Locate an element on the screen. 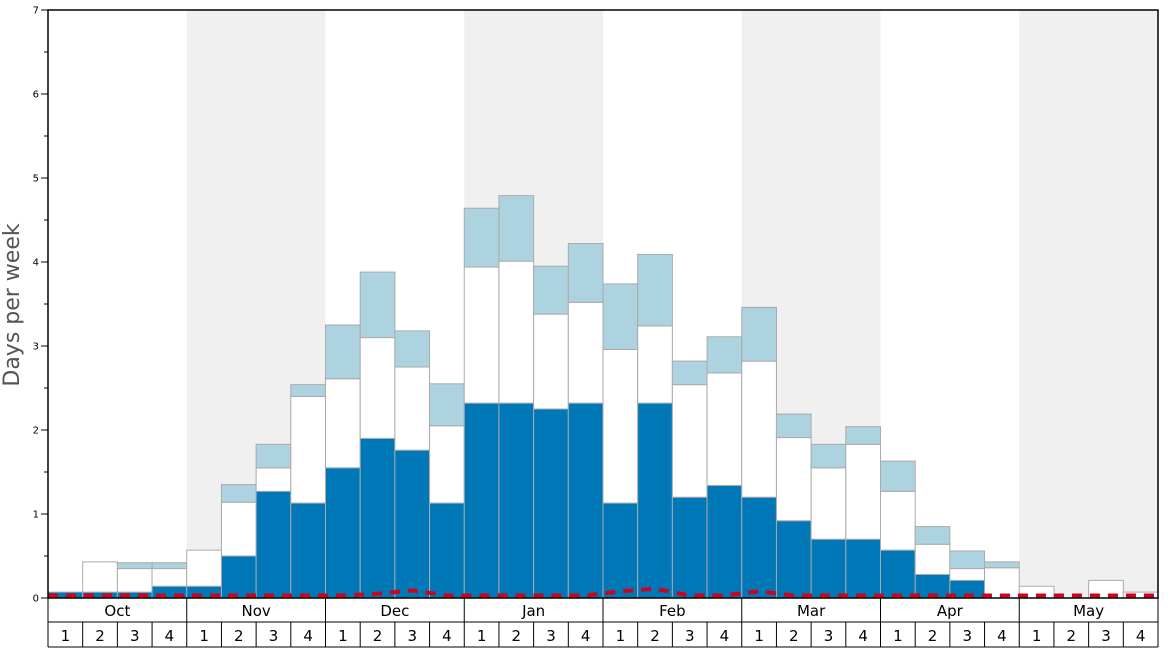  week-label-oct-4: 4 is located at coordinates (170, 636).